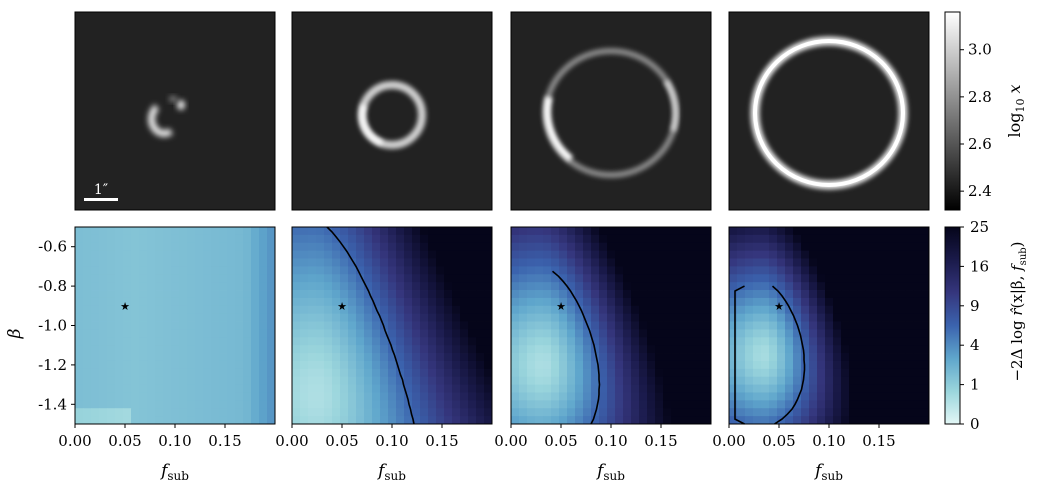 The height and width of the screenshot is (488, 1040). What do you see at coordinates (173, 99) in the screenshot?
I see `lensed-knot` at bounding box center [173, 99].